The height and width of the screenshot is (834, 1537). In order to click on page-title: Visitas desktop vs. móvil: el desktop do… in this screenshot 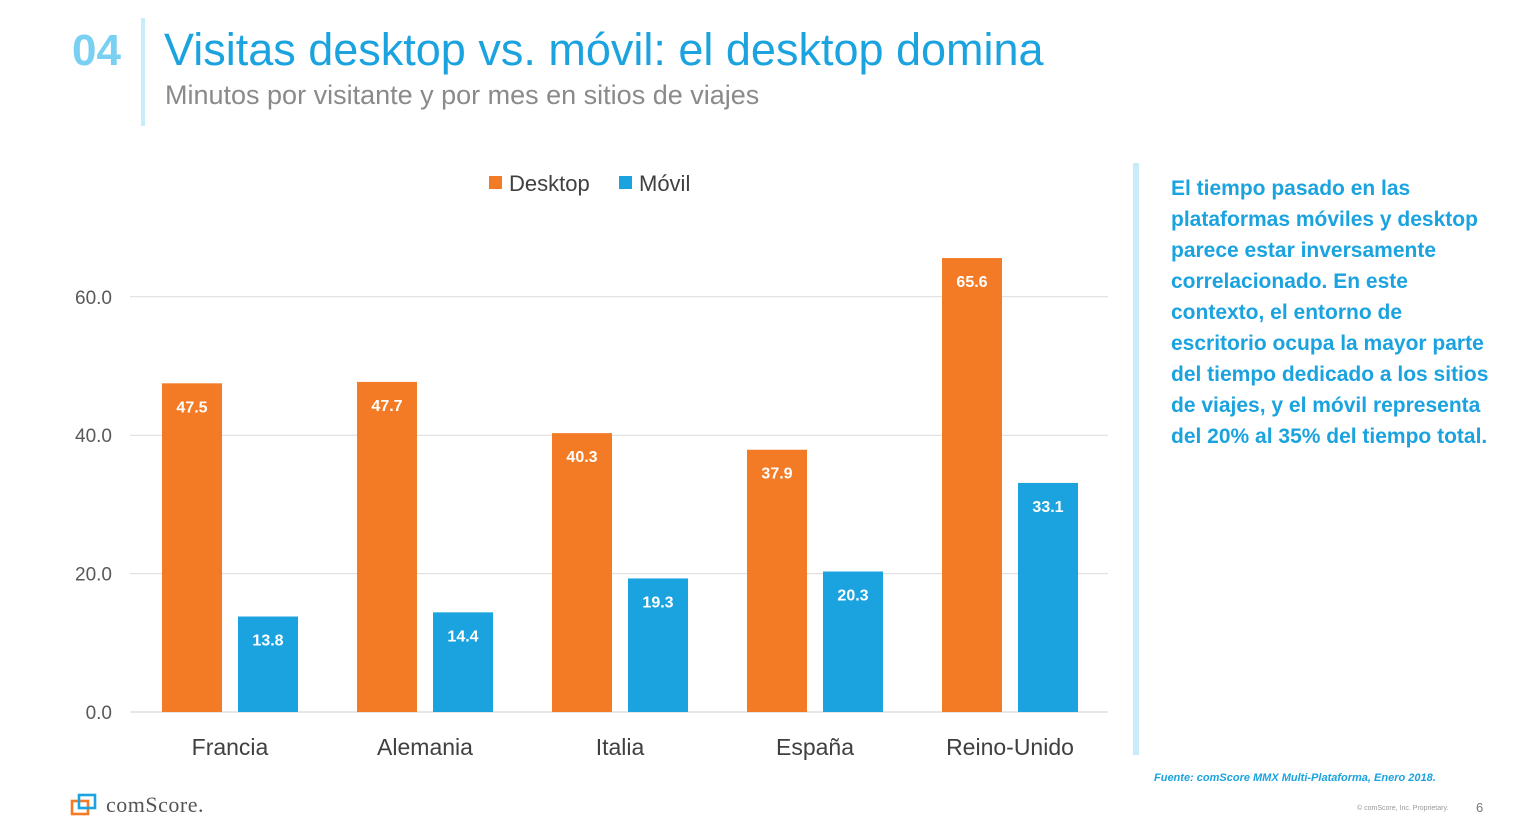, I will do `click(604, 49)`.